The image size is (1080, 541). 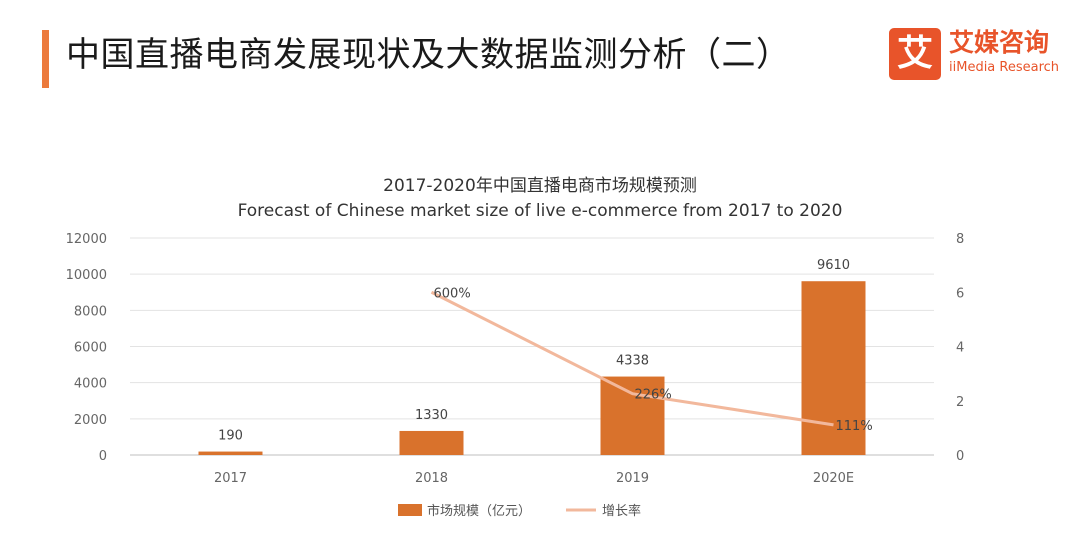 I want to click on bar-data-label: 1330, so click(x=431, y=415).